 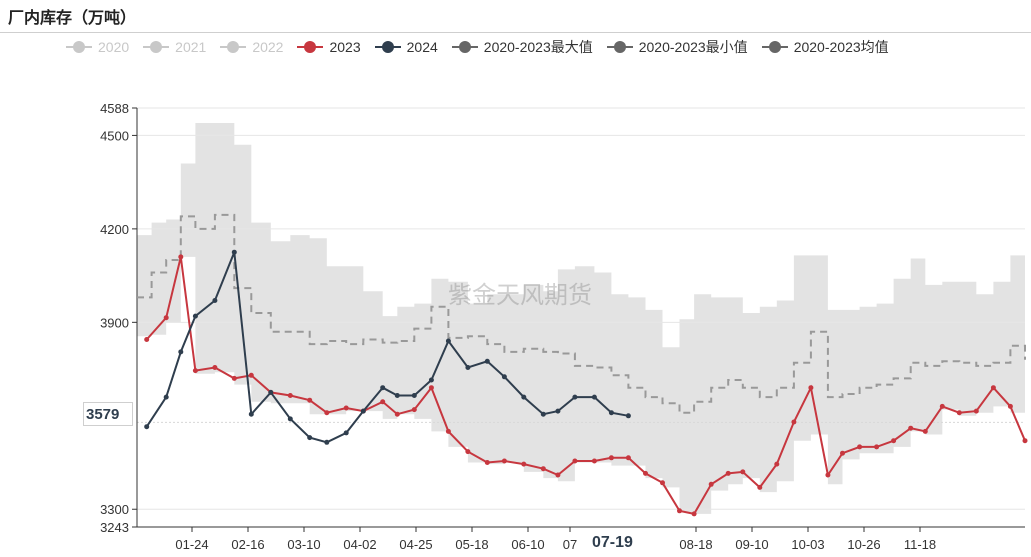 What do you see at coordinates (807, 544) in the screenshot?
I see `x-tick-label-11: 10-03` at bounding box center [807, 544].